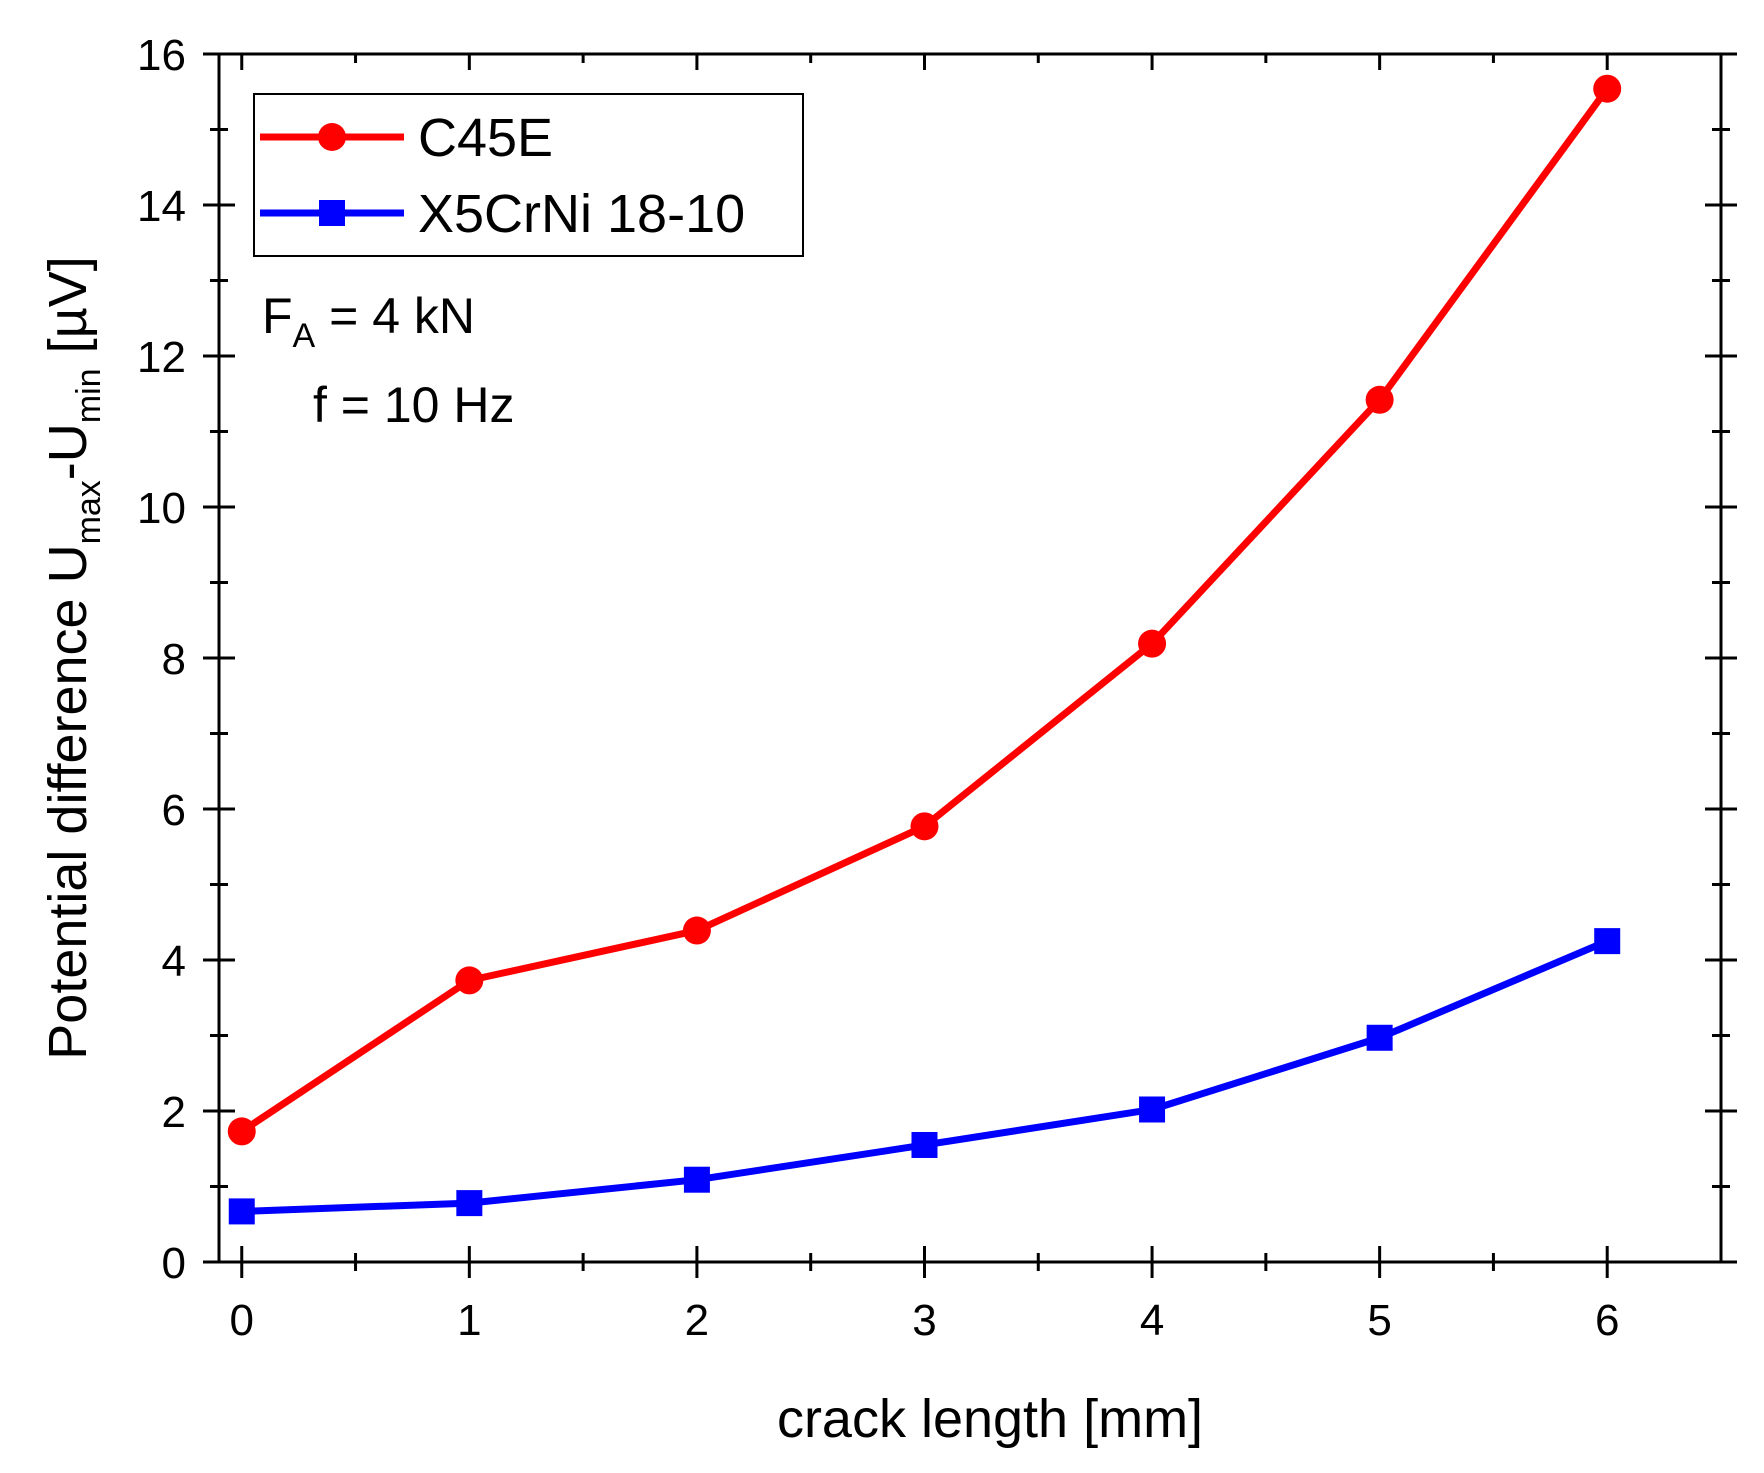  I want to click on y-axis-title-sub1: max, so click(89, 512).